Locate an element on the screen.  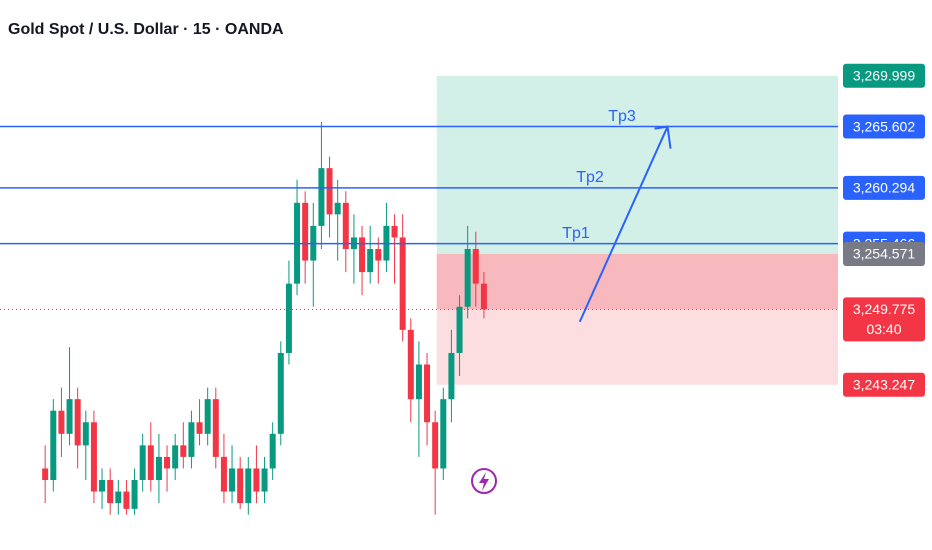
trend-arrow is located at coordinates (625, 224).